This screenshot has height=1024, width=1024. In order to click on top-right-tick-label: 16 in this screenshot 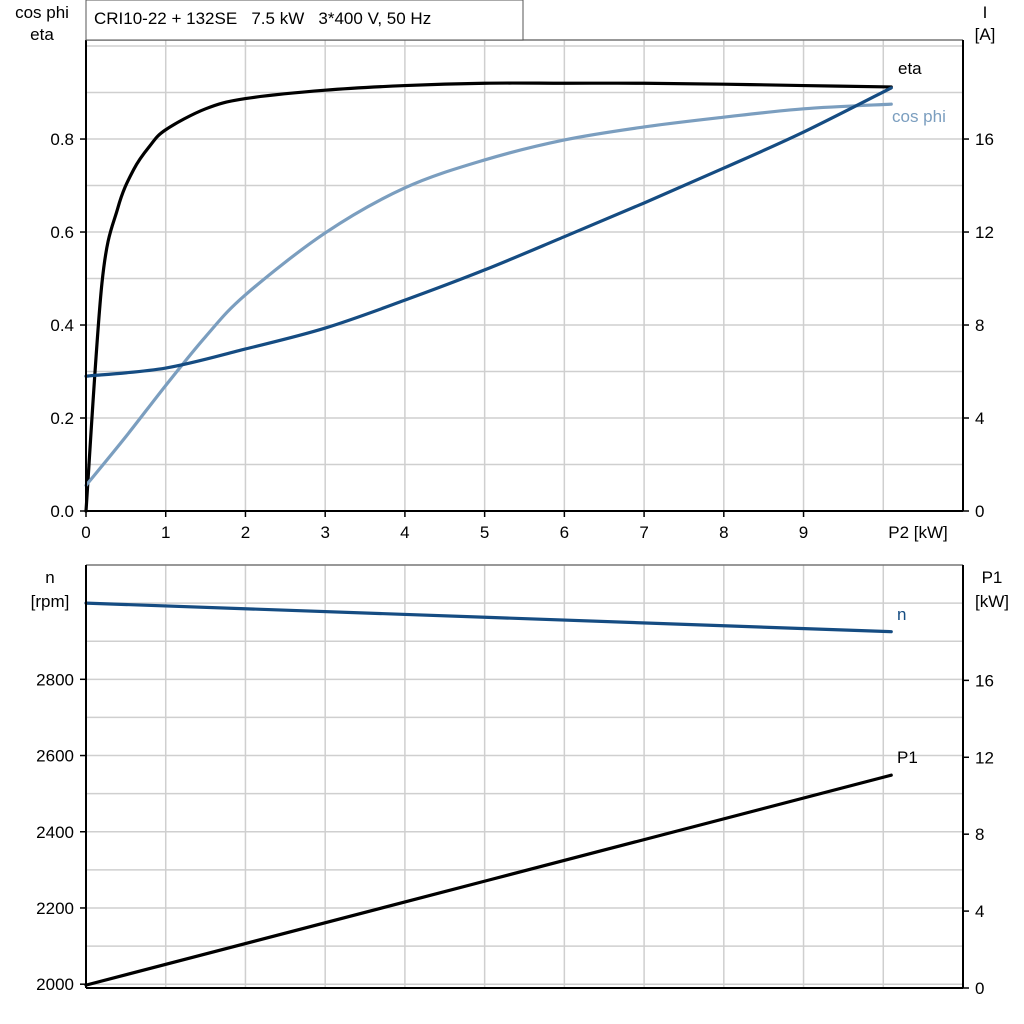, I will do `click(984, 139)`.